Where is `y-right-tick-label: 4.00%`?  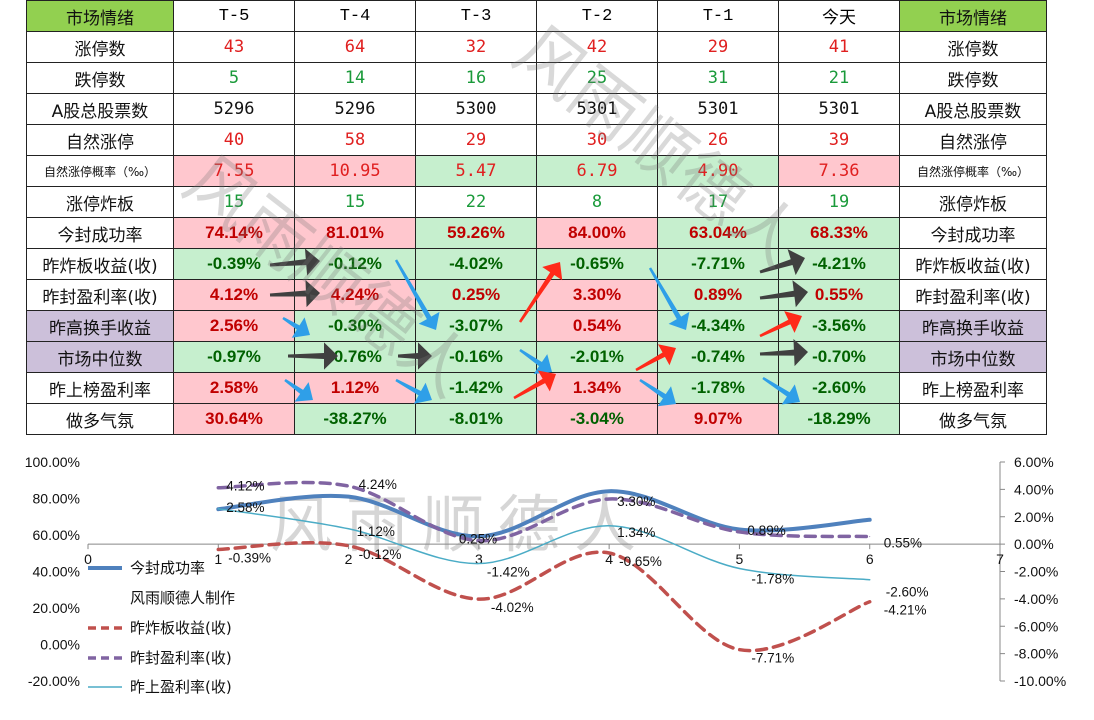 y-right-tick-label: 4.00% is located at coordinates (1034, 489).